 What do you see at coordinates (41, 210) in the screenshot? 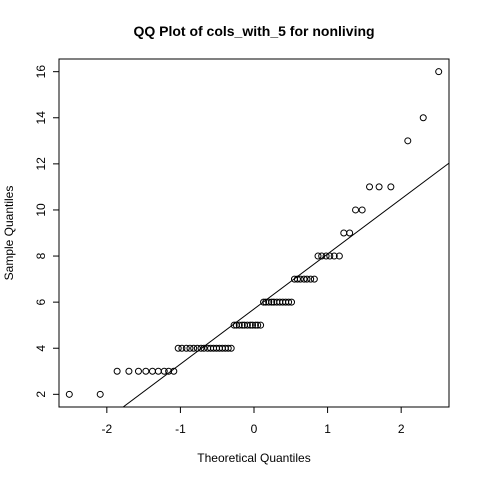
I see `y-tick-label: 10` at bounding box center [41, 210].